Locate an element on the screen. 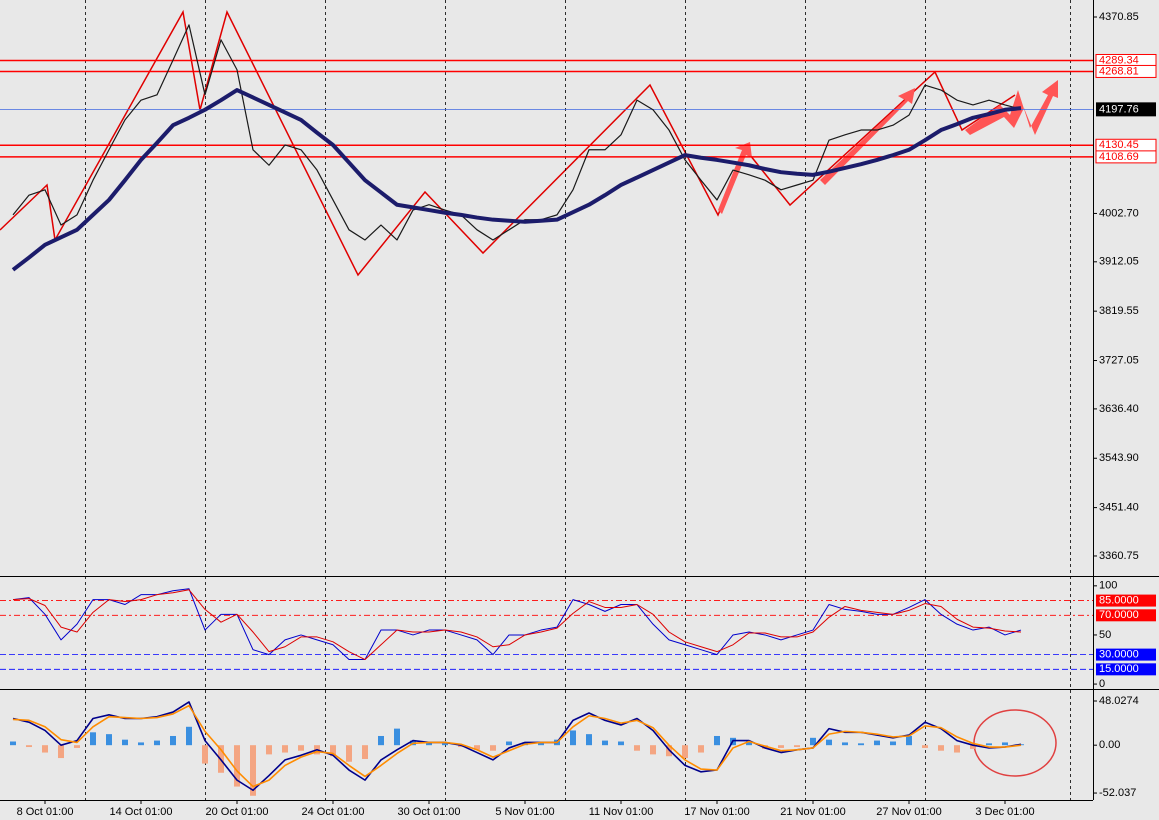 This screenshot has height=820, width=1159. x-tick-label: 21 Nov 01:00 is located at coordinates (812, 812).